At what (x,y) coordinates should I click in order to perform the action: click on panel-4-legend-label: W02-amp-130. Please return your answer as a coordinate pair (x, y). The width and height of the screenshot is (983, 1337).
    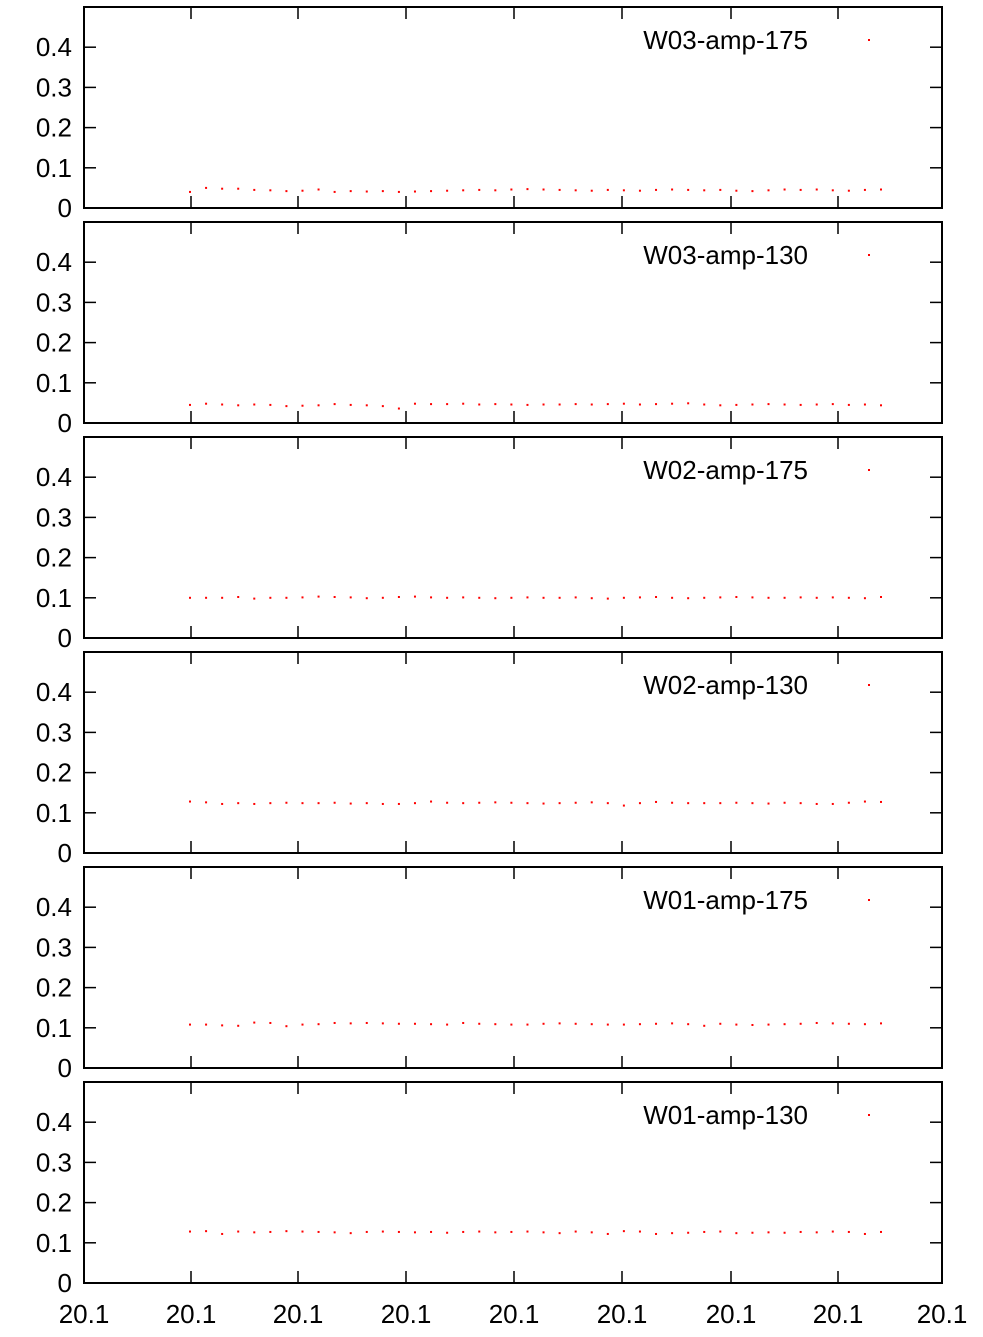
    Looking at the image, I should click on (725, 685).